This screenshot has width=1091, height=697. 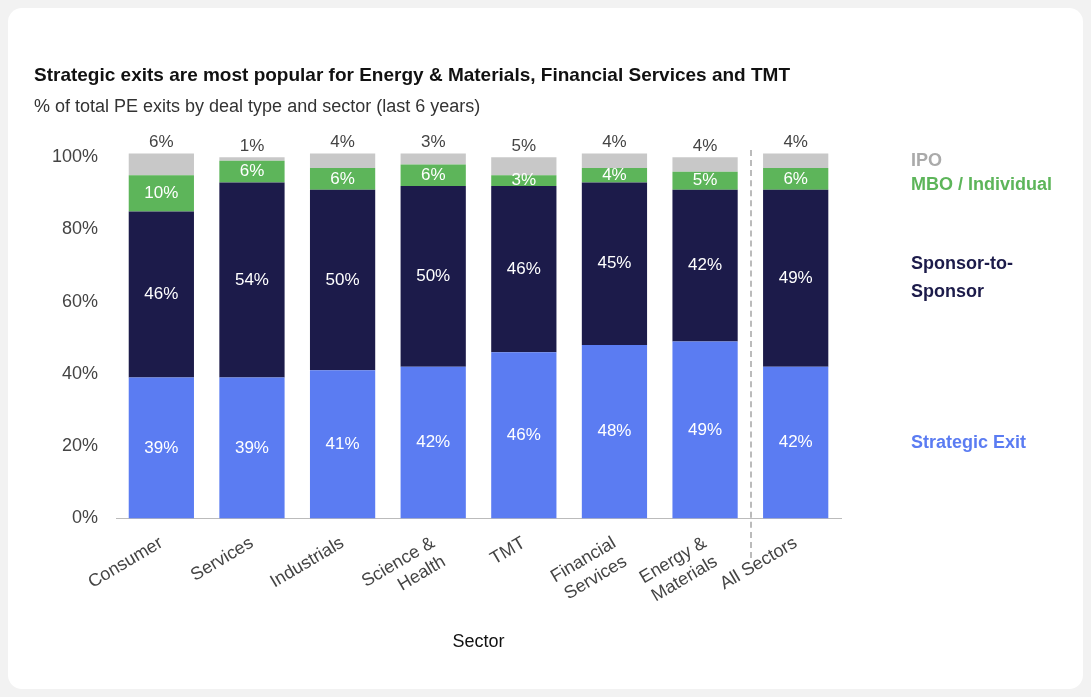 I want to click on text: Sponsor-to-Sponsor, so click(x=962, y=277).